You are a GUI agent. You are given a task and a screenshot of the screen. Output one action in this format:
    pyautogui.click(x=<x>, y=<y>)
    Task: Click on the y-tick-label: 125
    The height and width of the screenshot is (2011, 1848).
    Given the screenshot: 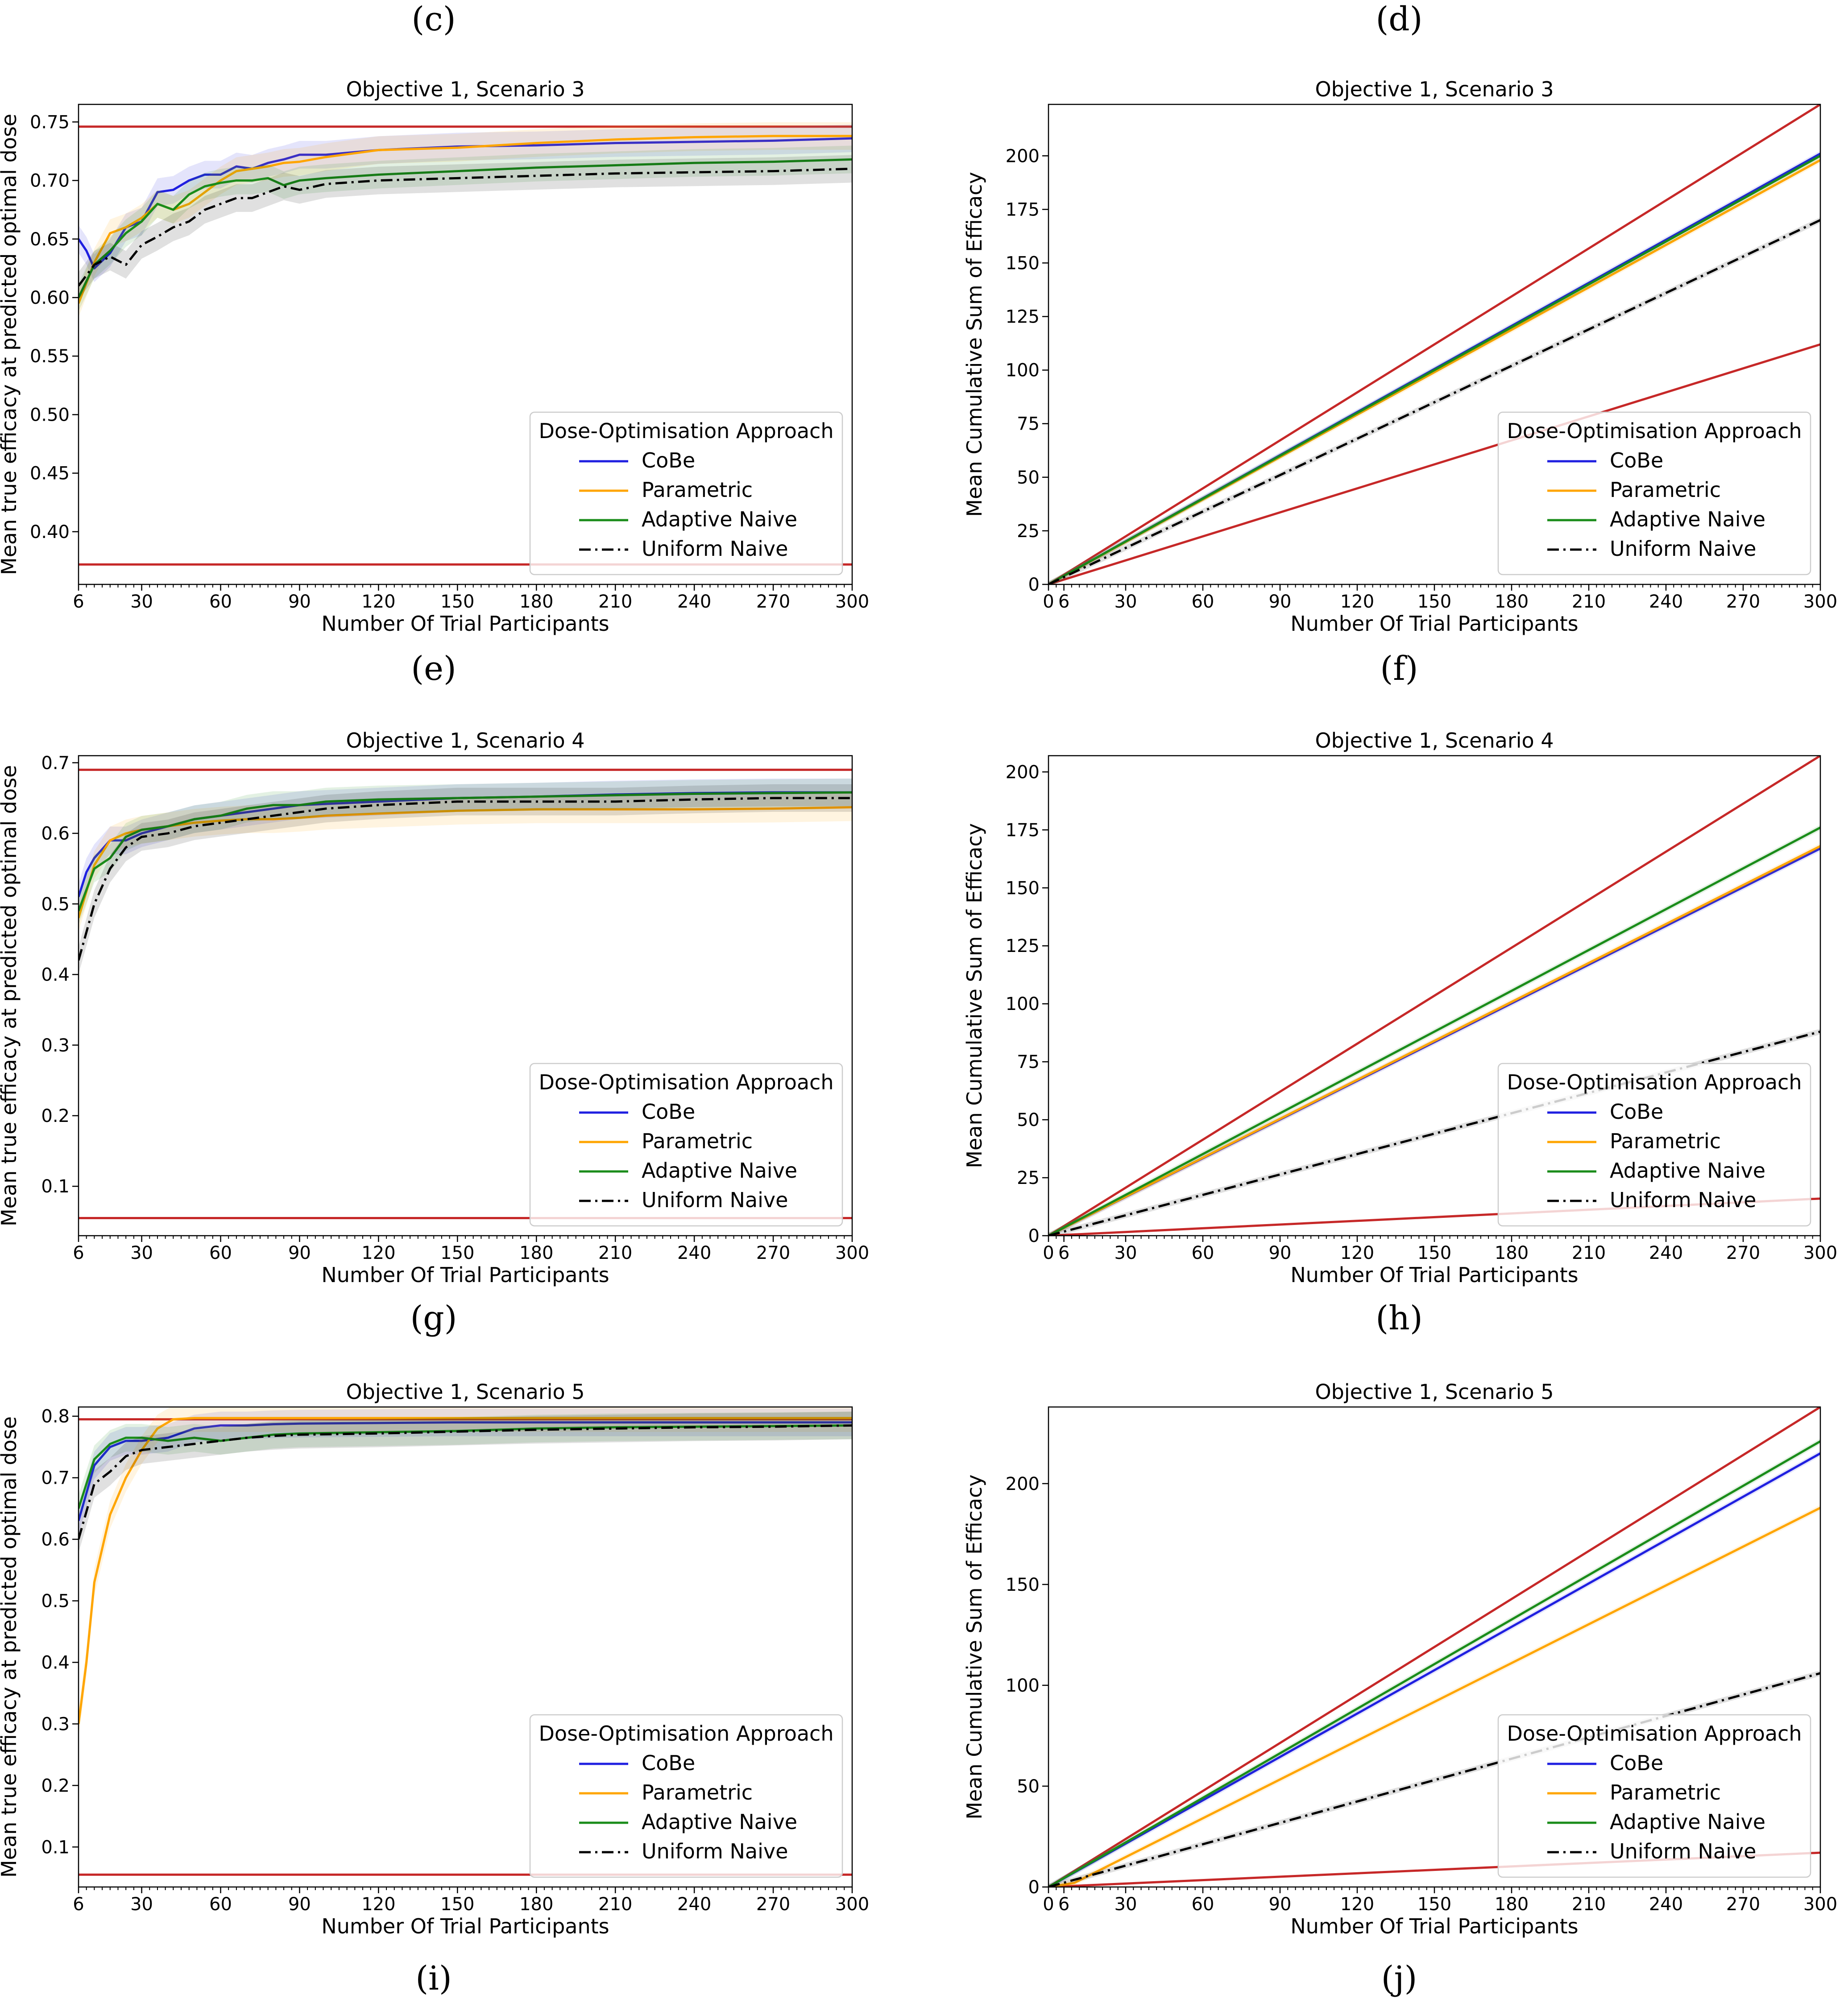 What is the action you would take?
    pyautogui.click(x=1023, y=317)
    